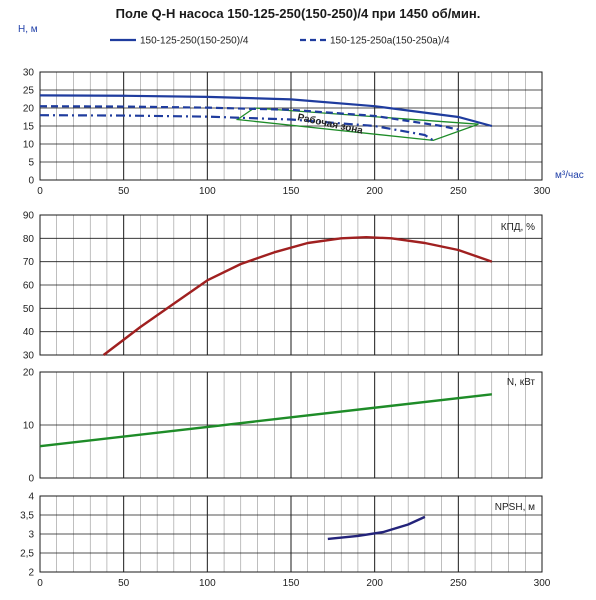 This screenshot has width=596, height=600. I want to click on panel-label-3: NPSH, м, so click(515, 507).